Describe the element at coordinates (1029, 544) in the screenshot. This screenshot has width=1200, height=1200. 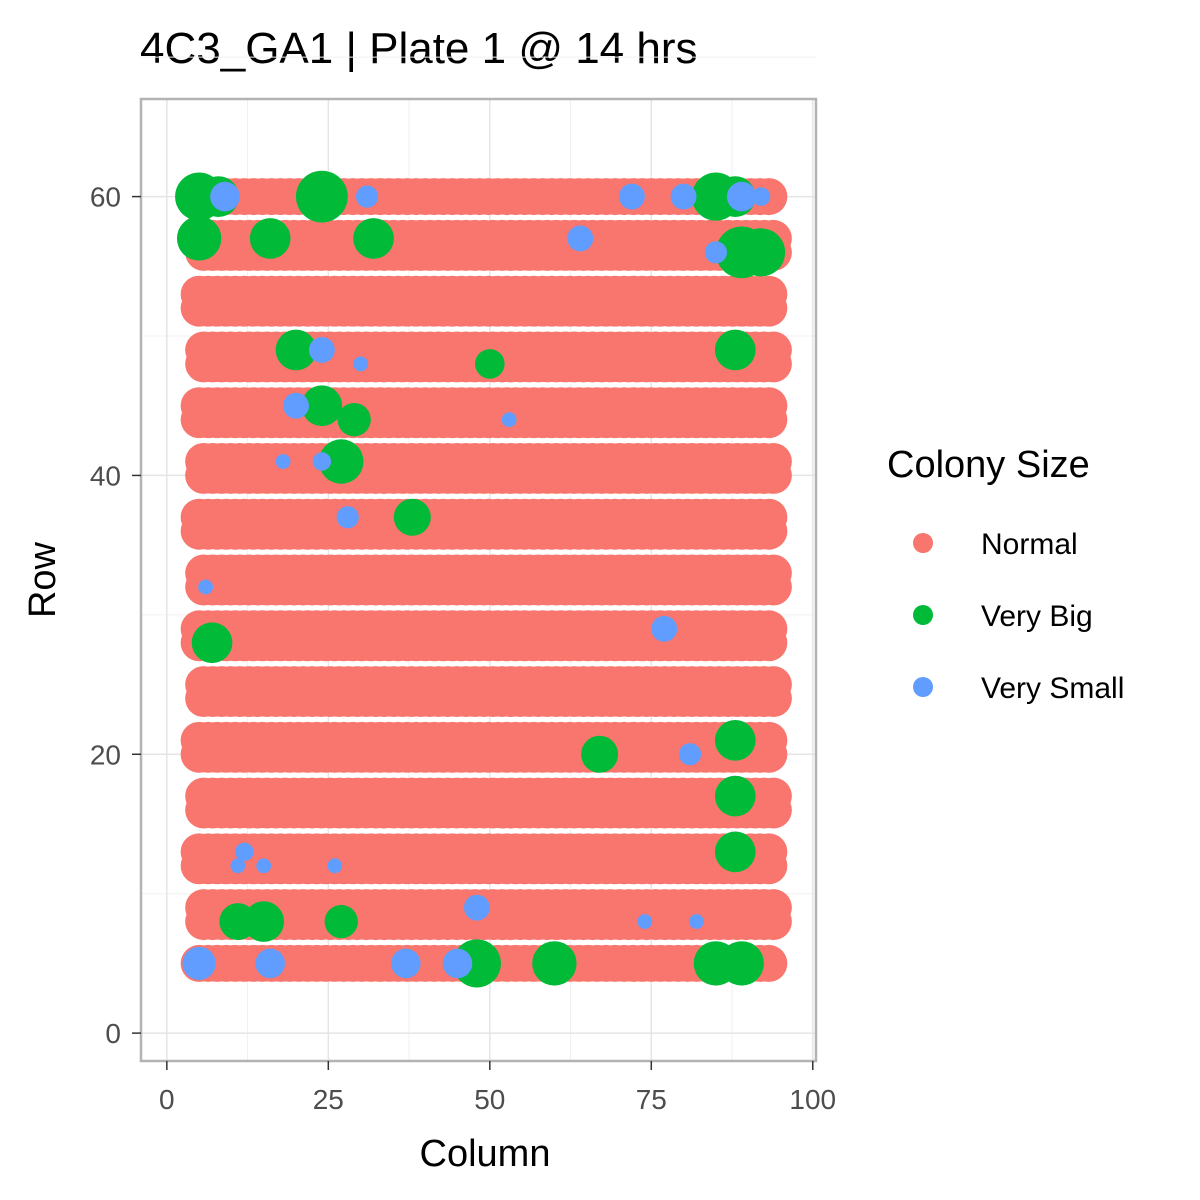
I see `legend-label: Normal` at that location.